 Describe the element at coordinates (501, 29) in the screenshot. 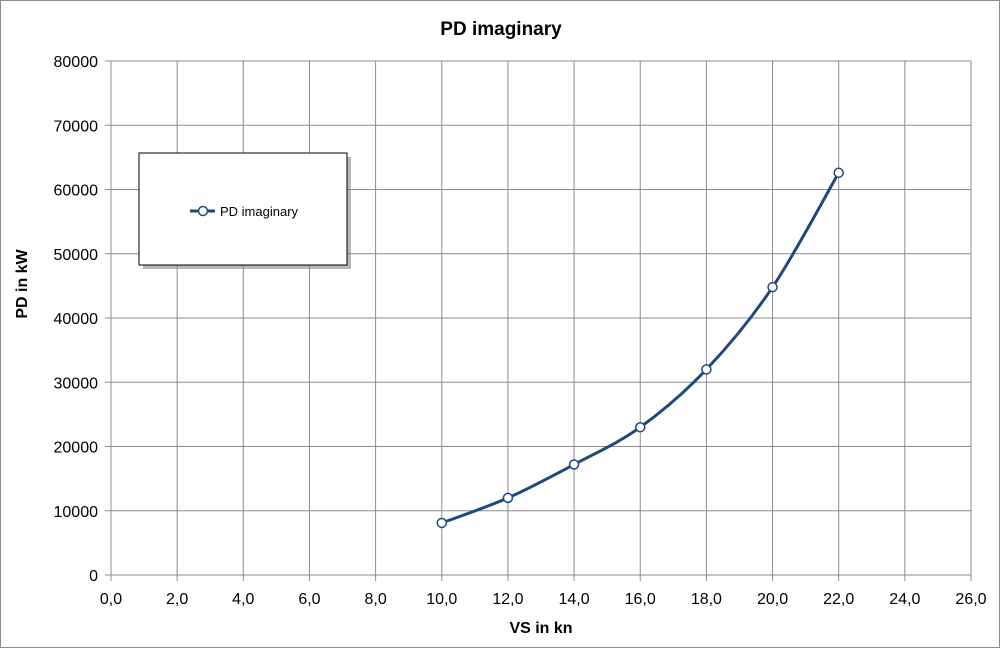

I see `chart-title: PD imaginary` at that location.